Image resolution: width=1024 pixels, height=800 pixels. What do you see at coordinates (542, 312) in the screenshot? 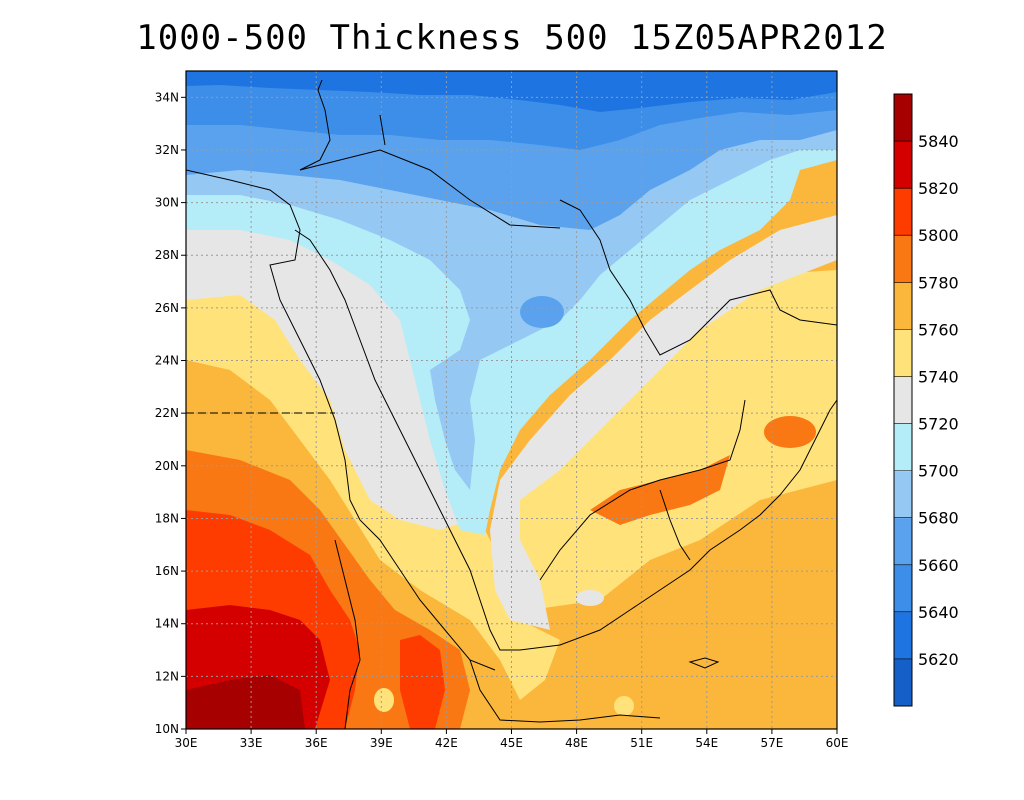
I see `field-5660-5680-blob` at bounding box center [542, 312].